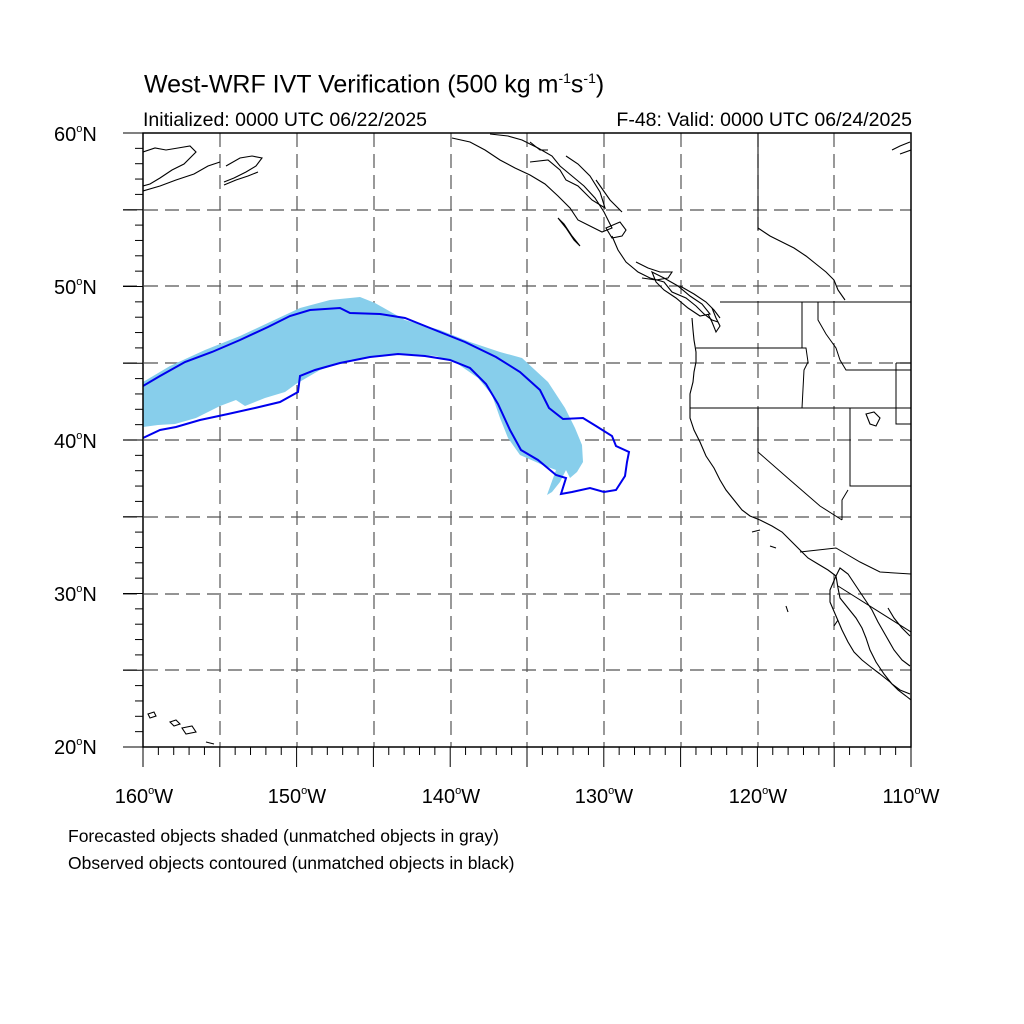 Image resolution: width=1024 pixels, height=1024 pixels. Describe the element at coordinates (75, 287) in the screenshot. I see `lat-label-50: 50oN` at that location.